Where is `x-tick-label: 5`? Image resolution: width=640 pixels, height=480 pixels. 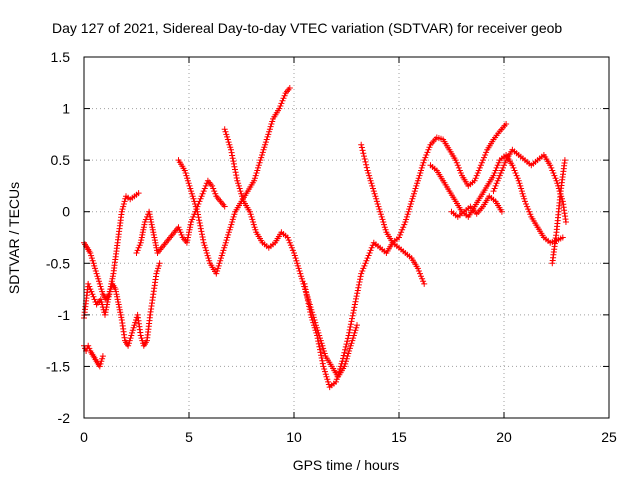 x-tick-label: 5 is located at coordinates (189, 437).